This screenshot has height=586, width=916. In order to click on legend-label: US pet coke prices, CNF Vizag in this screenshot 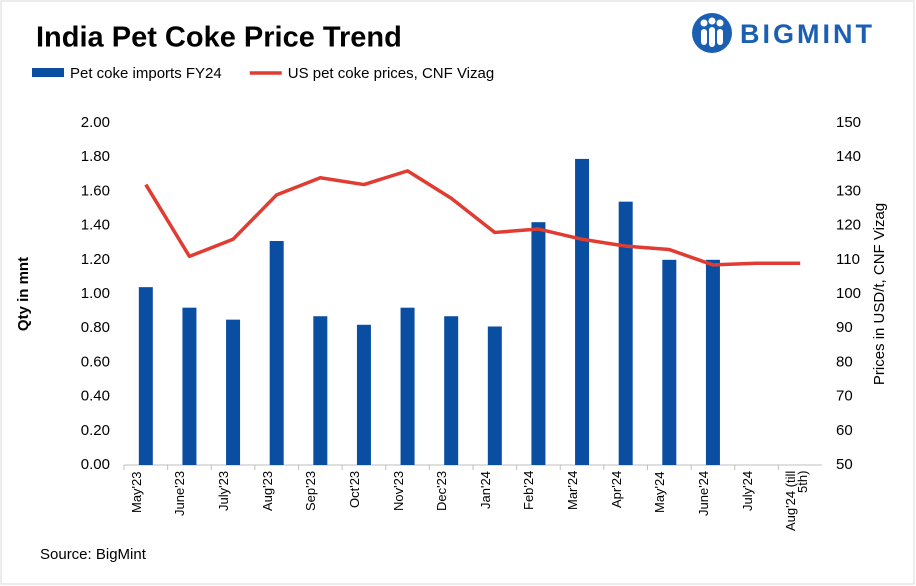, I will do `click(391, 73)`.